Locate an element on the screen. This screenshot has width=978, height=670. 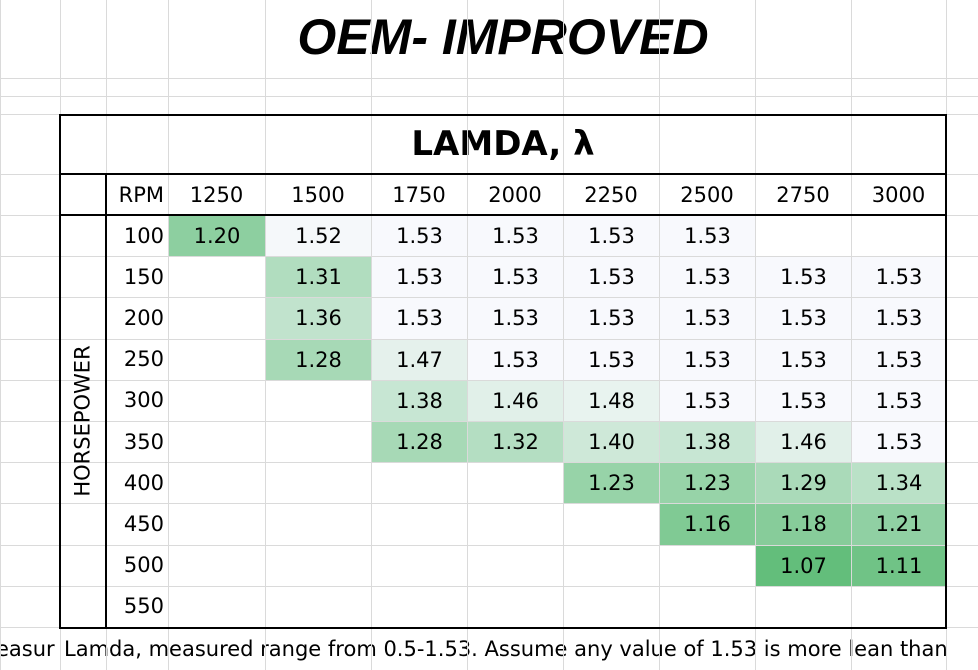
table-caption: LAMDA, λ is located at coordinates (503, 144).